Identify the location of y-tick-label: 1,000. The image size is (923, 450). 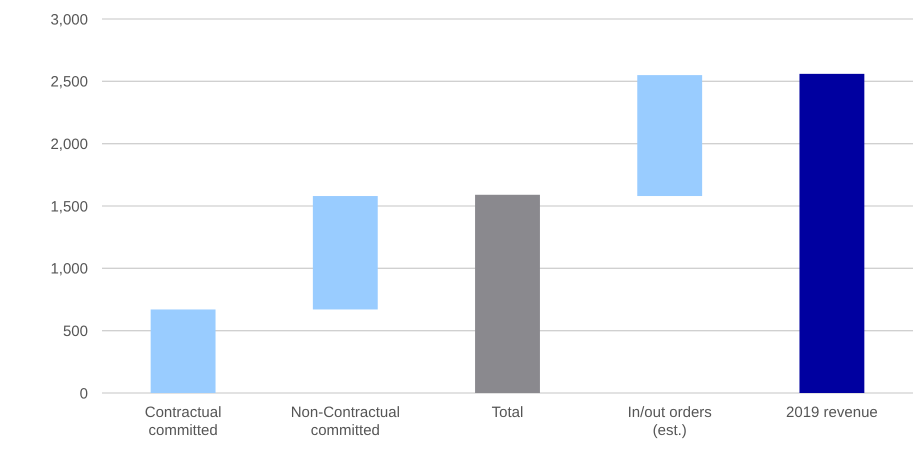
(69, 269).